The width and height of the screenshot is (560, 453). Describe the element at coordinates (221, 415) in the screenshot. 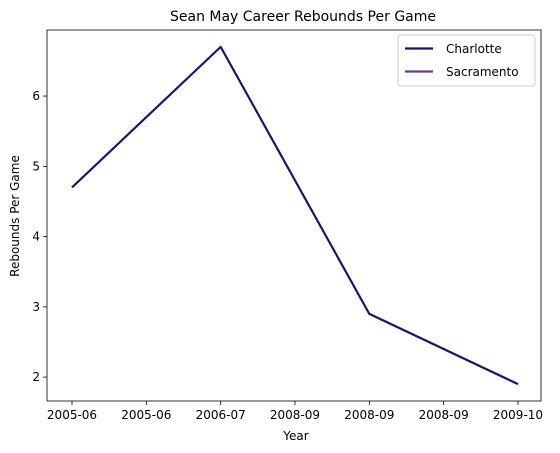

I see `x-tick-label: 2006-07` at that location.